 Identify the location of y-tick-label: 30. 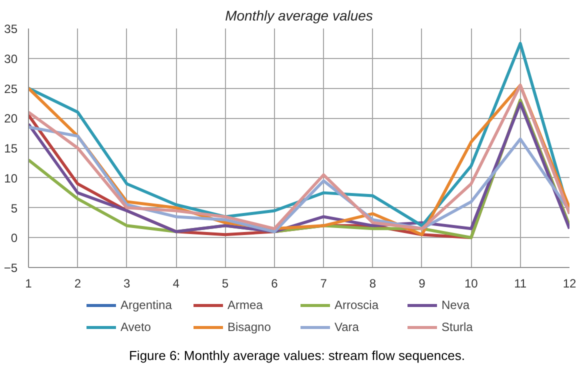
(11, 59).